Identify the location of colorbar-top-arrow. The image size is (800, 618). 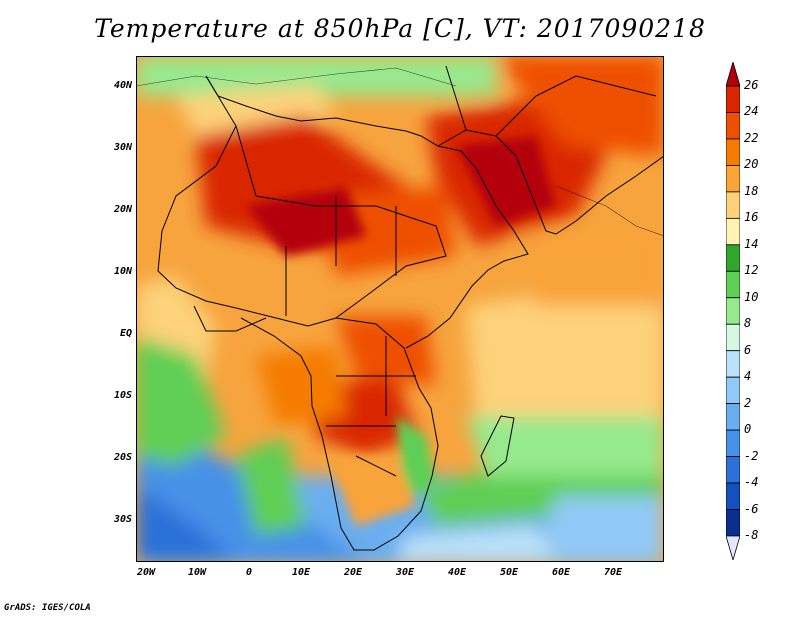
(733, 74).